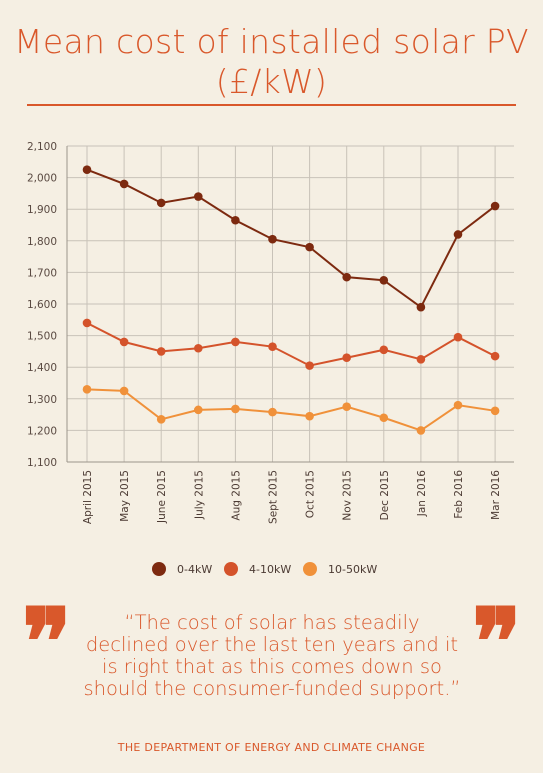  What do you see at coordinates (125, 496) in the screenshot?
I see `x-tick-label: May 2015` at bounding box center [125, 496].